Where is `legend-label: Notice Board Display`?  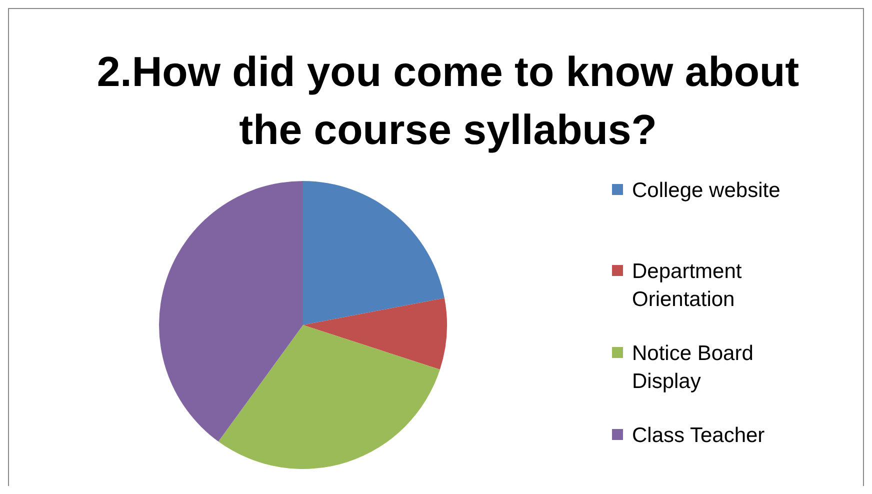 legend-label: Notice Board Display is located at coordinates (693, 367).